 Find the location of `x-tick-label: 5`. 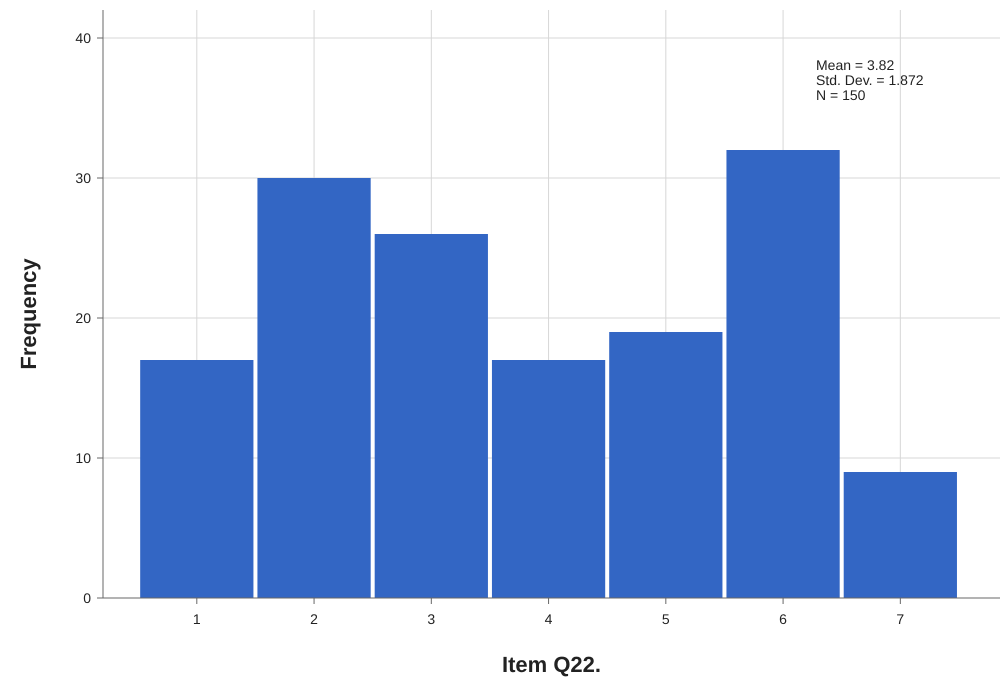

x-tick-label: 5 is located at coordinates (666, 619).